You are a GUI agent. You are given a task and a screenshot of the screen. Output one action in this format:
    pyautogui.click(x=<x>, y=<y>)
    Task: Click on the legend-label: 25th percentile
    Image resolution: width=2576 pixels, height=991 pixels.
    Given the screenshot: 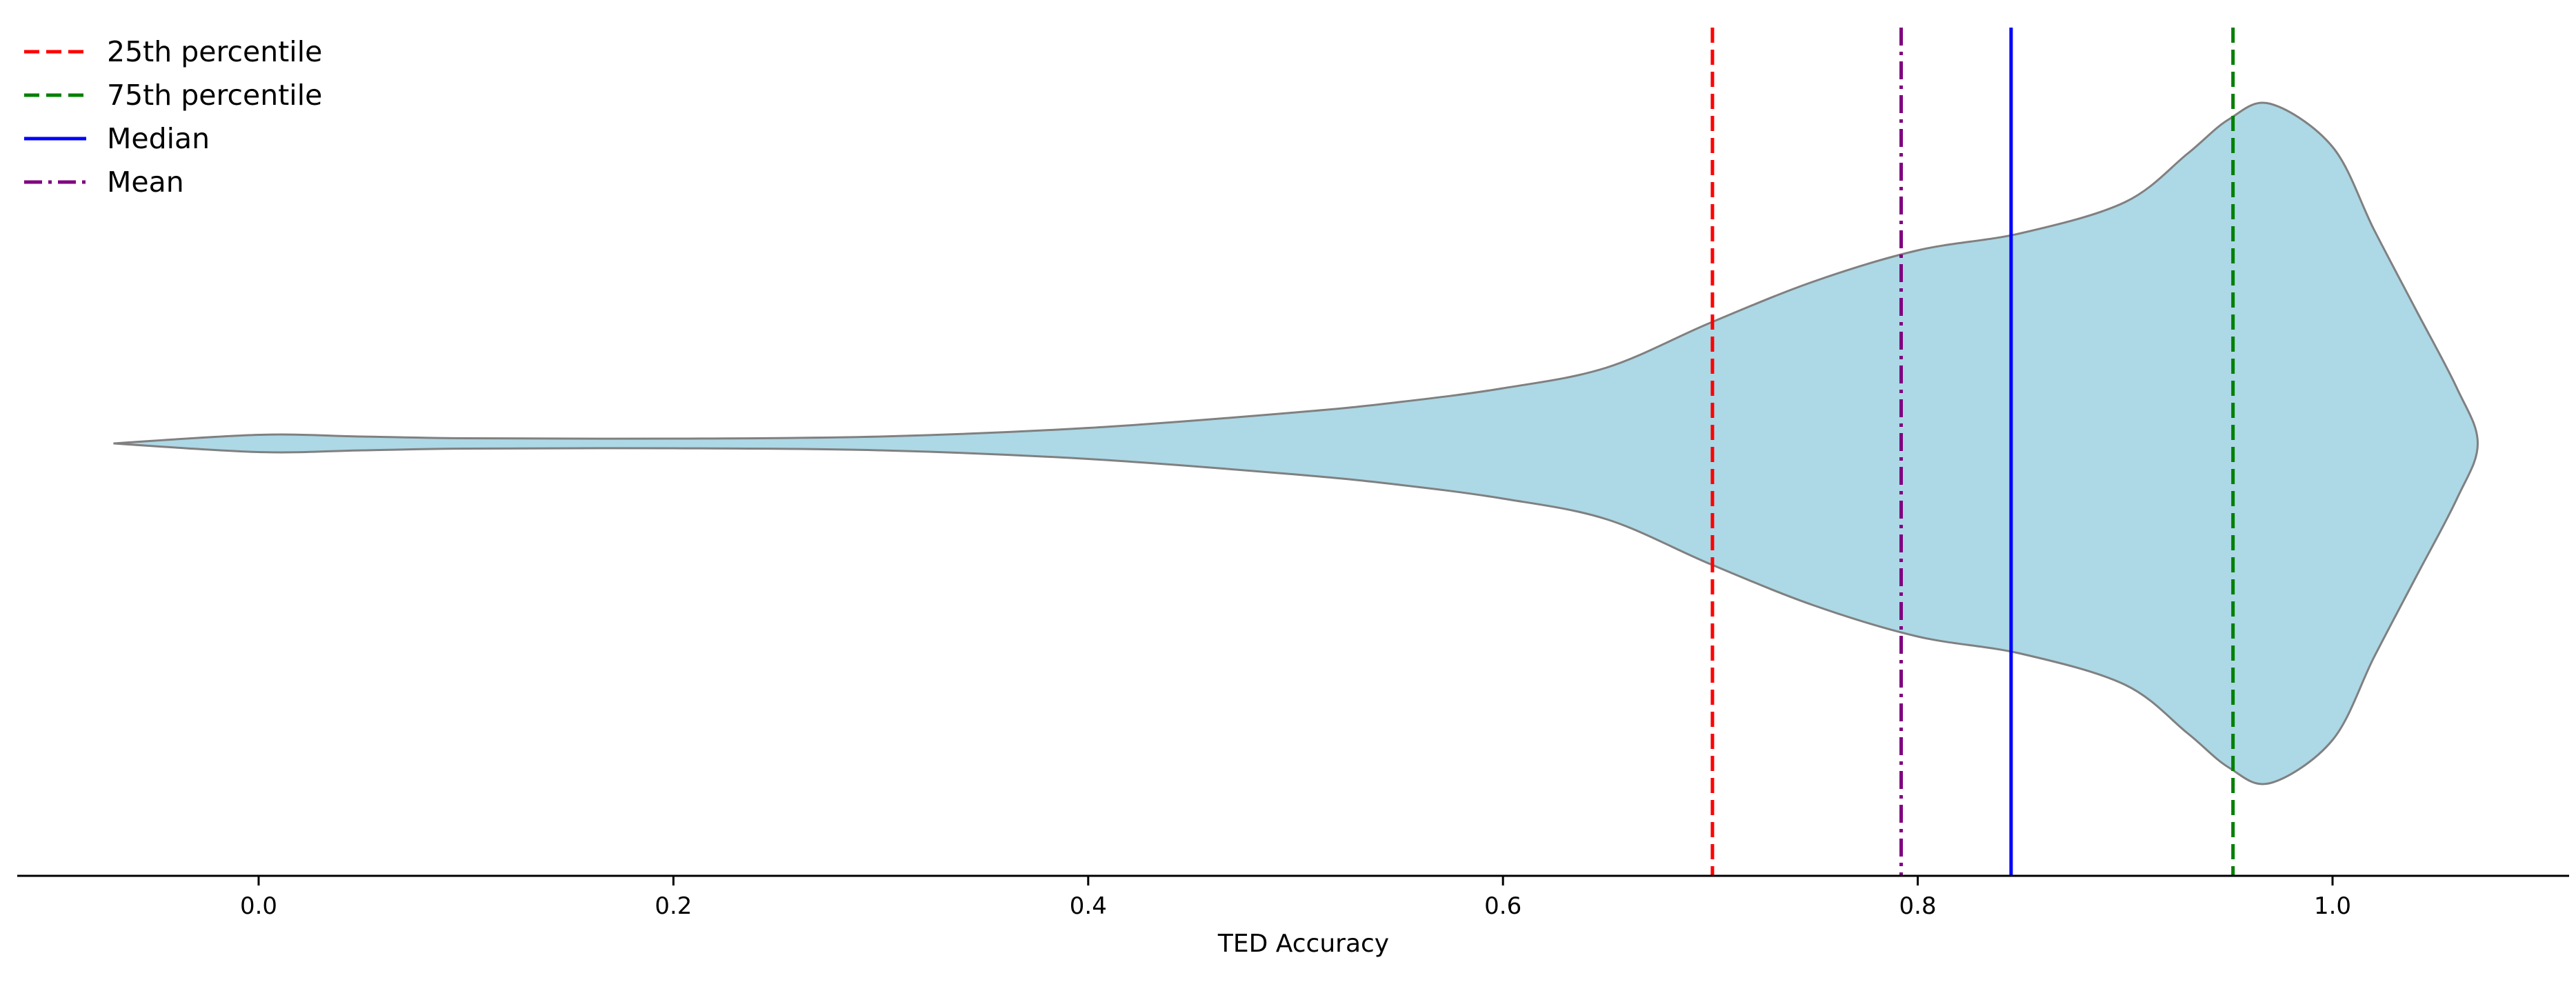 What is the action you would take?
    pyautogui.click(x=214, y=51)
    